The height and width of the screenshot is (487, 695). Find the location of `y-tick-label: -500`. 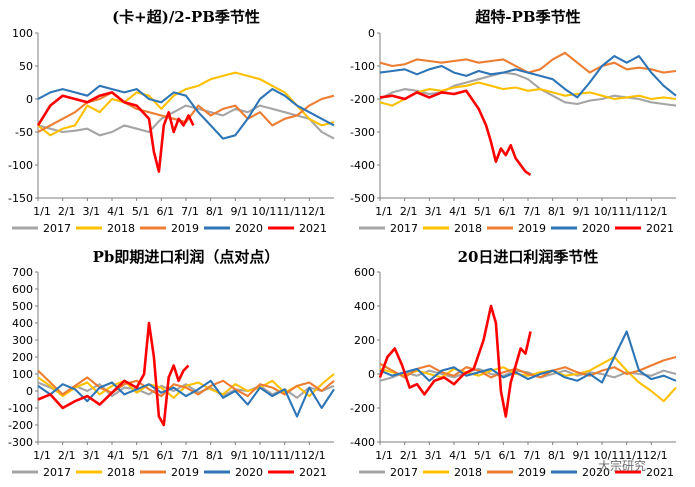

y-tick-label: -500 is located at coordinates (362, 198).